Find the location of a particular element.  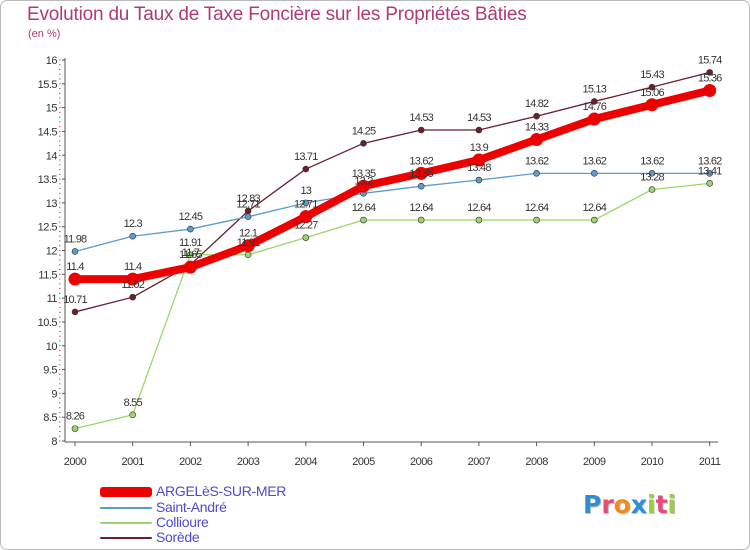

x-tick-label: 2001 is located at coordinates (132, 462).